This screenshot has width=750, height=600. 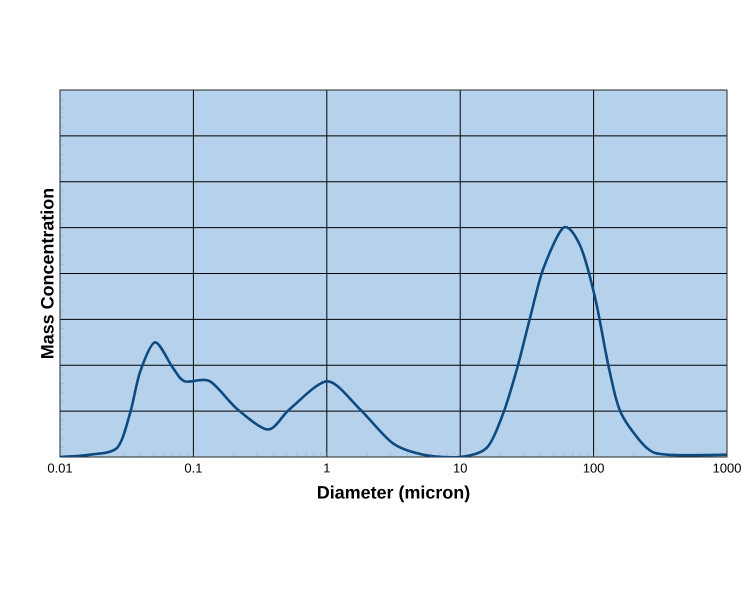 What do you see at coordinates (594, 468) in the screenshot?
I see `x-tick-label: 100` at bounding box center [594, 468].